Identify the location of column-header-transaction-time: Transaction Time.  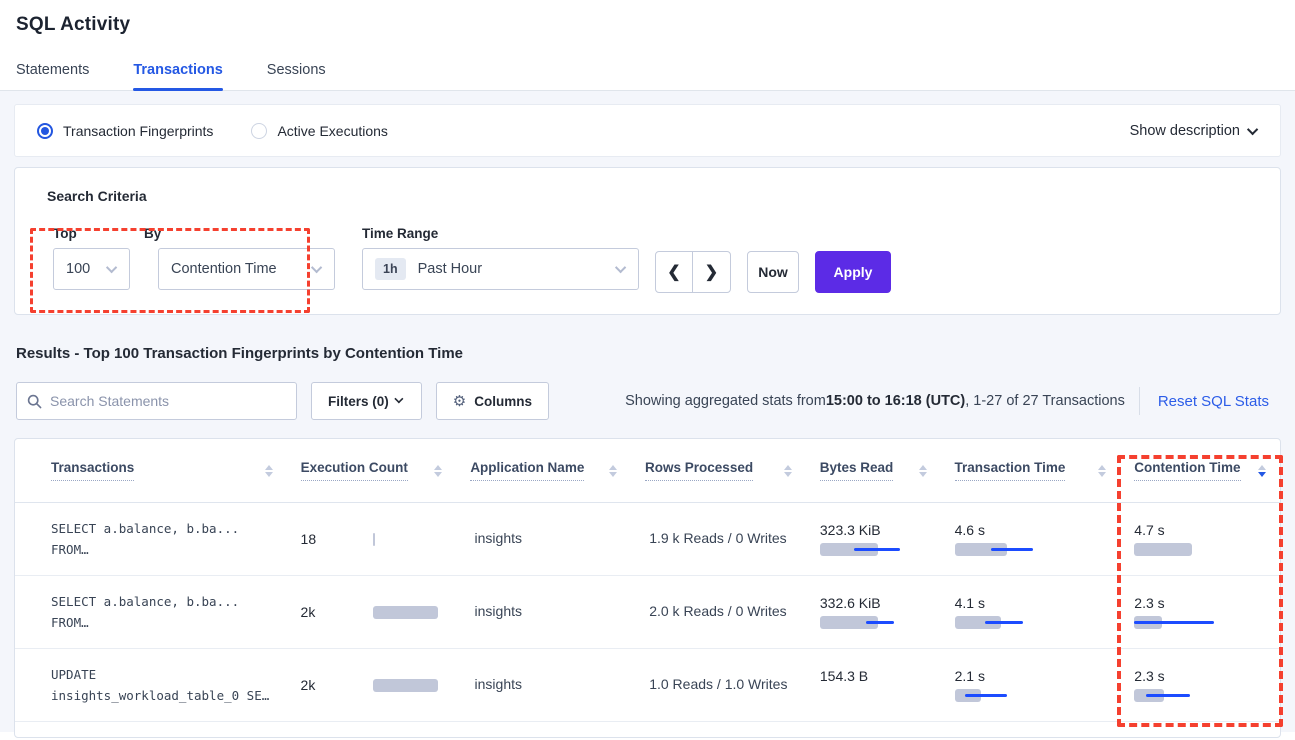
(1044, 470).